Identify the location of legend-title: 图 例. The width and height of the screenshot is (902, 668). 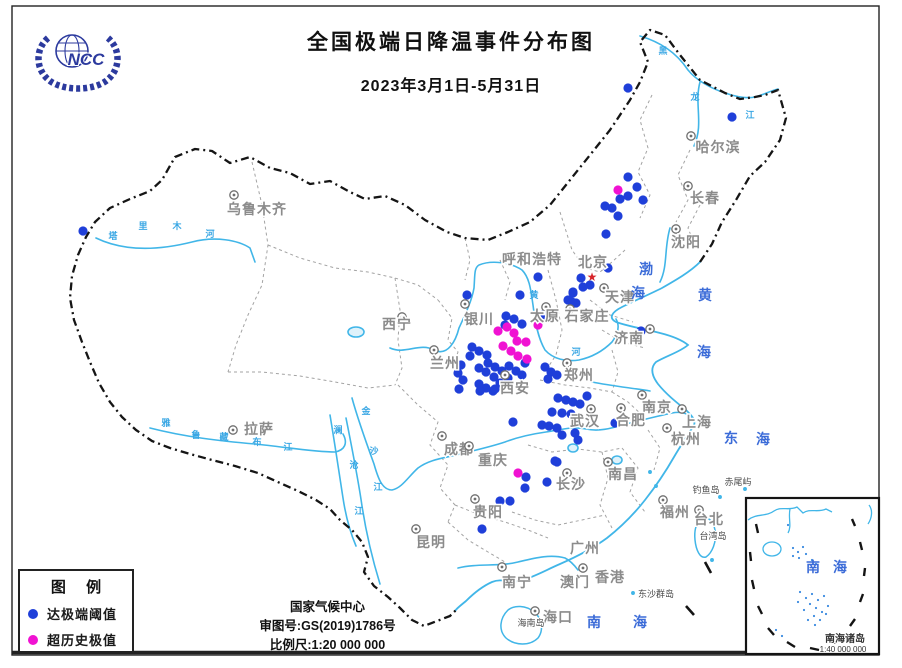
(80, 587).